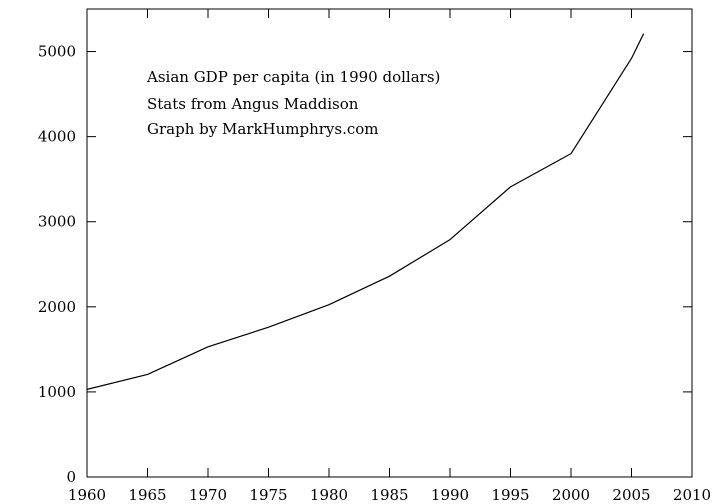  Describe the element at coordinates (631, 495) in the screenshot. I see `x-tick-label: 2005` at that location.